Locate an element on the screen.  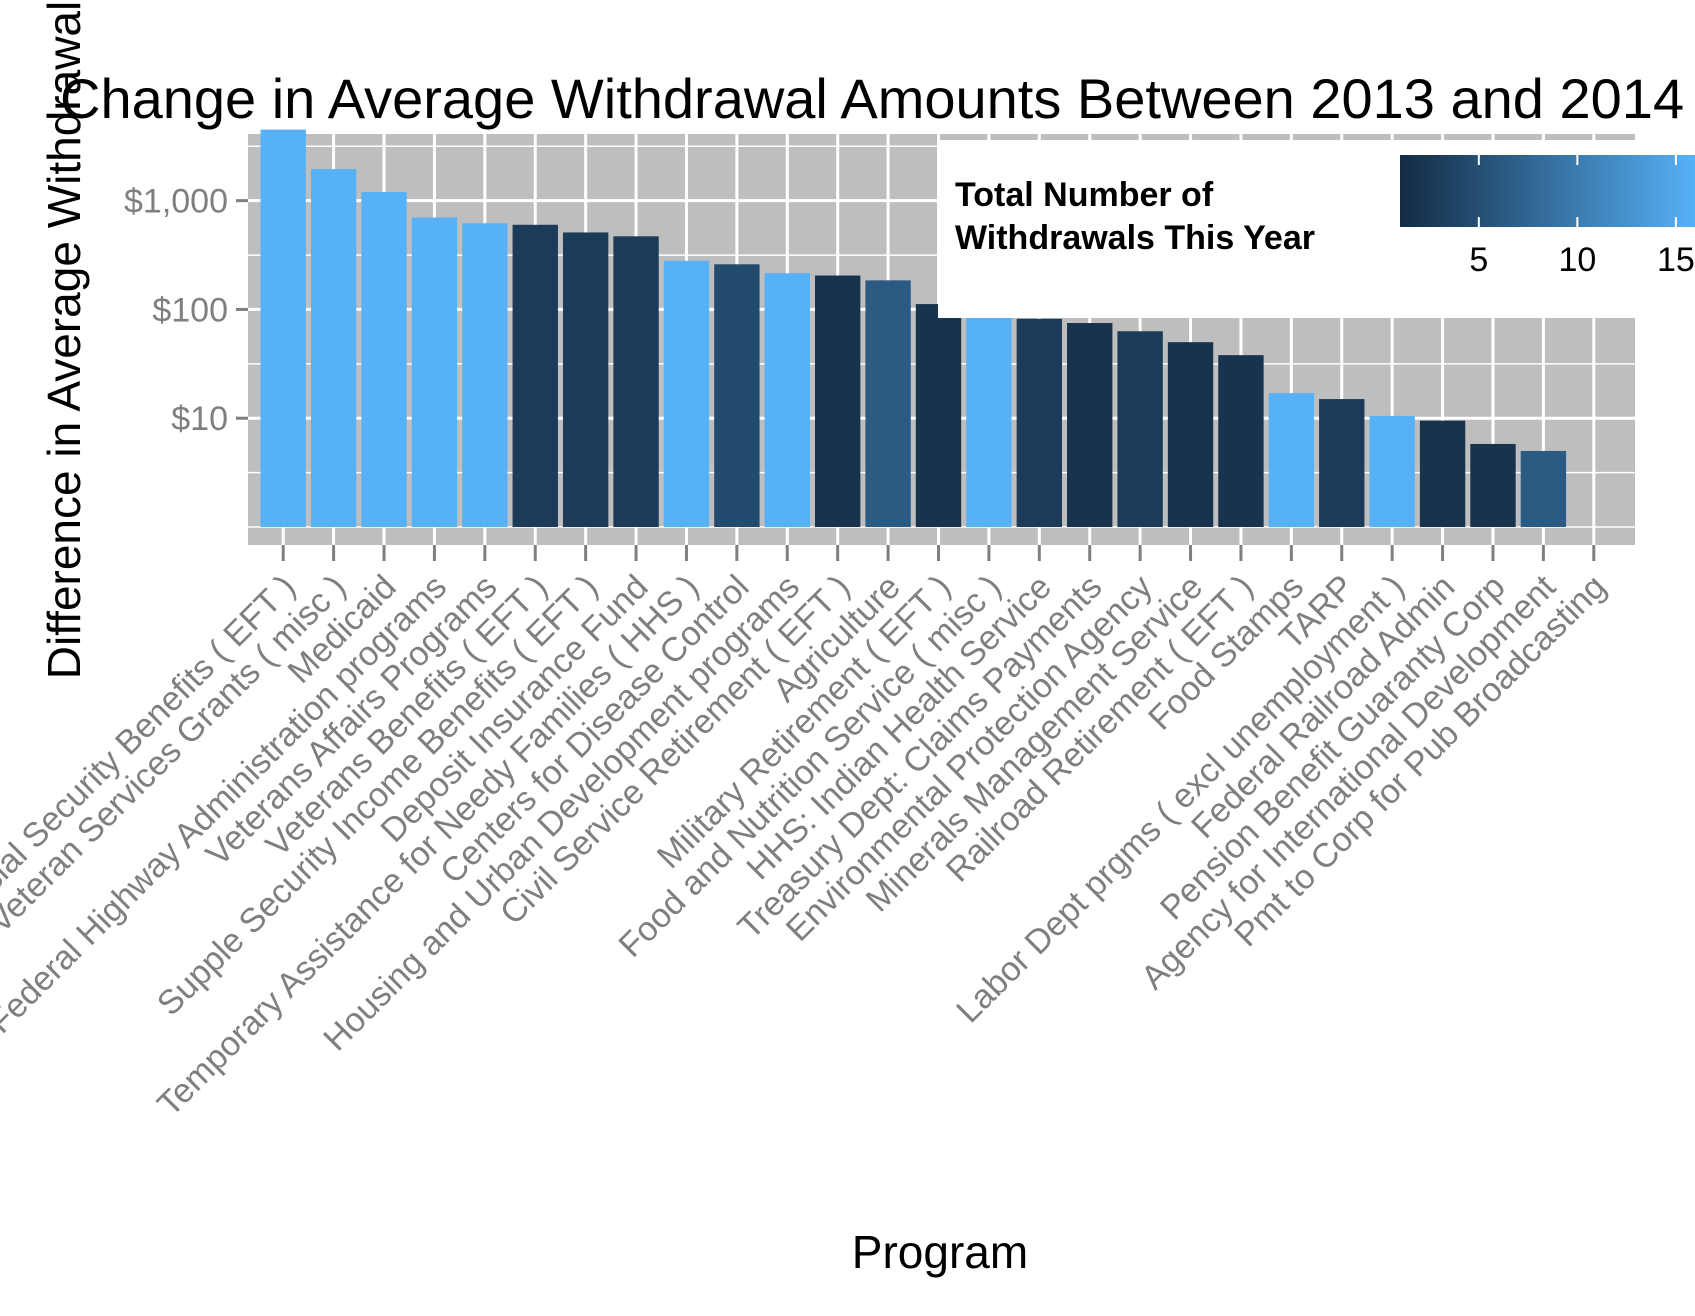
y-axis: $10 $100 $1,000 is located at coordinates (186, 310).